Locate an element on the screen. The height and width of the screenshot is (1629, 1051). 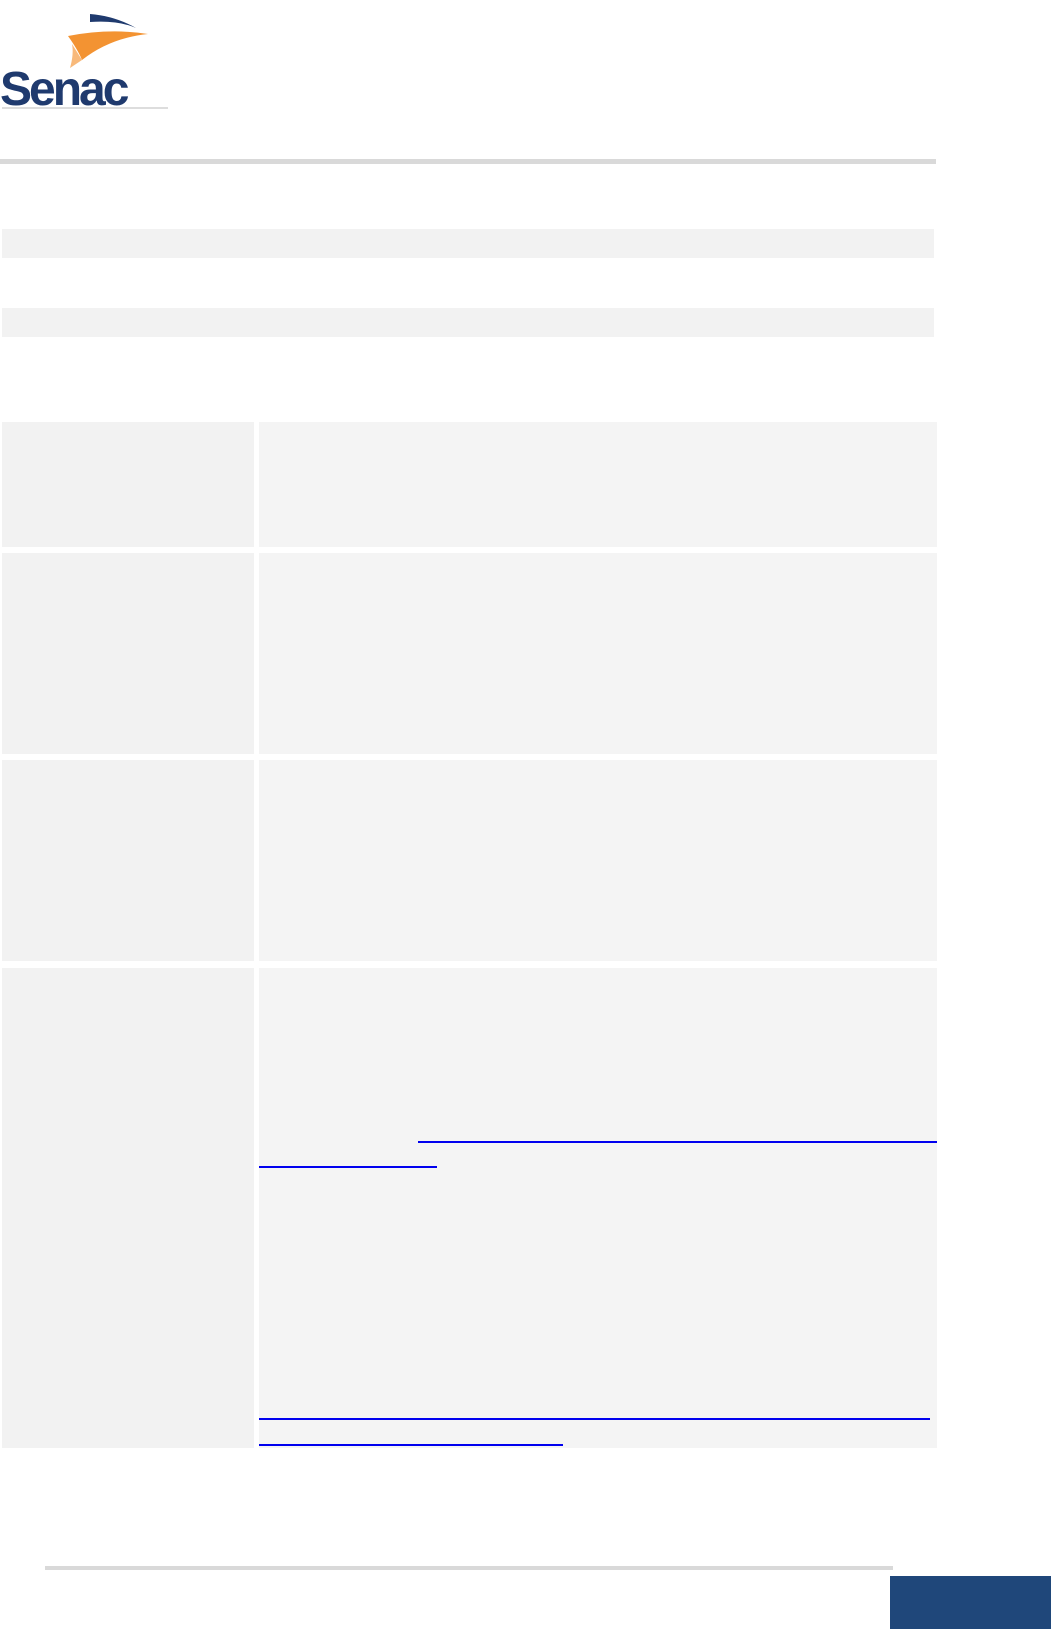
table-row-3-content is located at coordinates (598, 860).